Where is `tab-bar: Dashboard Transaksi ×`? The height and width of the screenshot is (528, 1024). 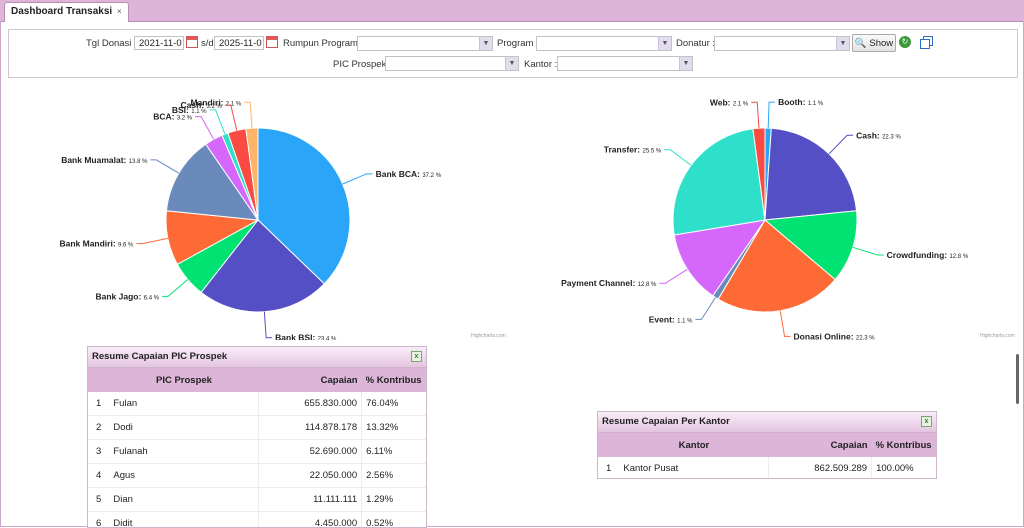 tab-bar: Dashboard Transaksi × is located at coordinates (512, 11).